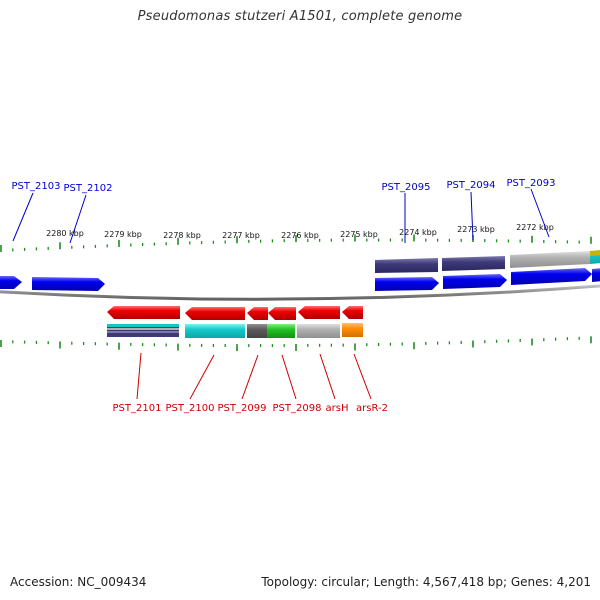  I want to click on inner-tick-row, so click(296, 344).